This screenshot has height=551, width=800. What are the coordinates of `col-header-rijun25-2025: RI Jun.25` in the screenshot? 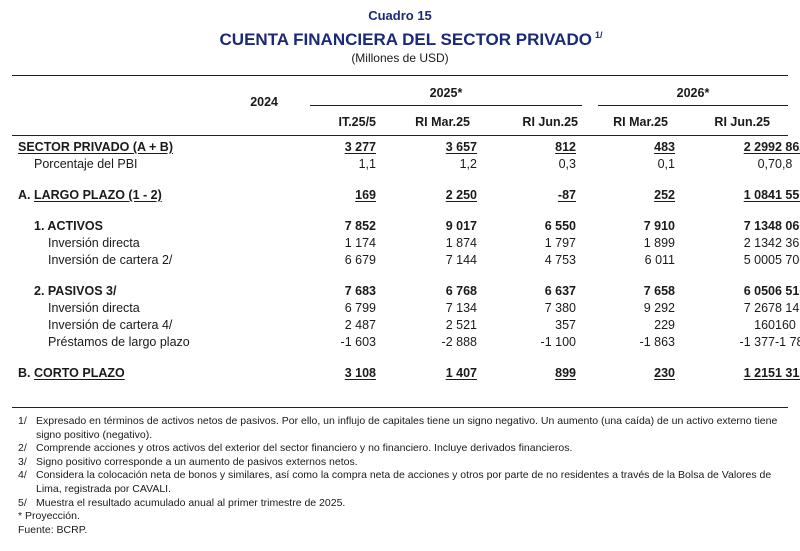 It's located at (550, 122).